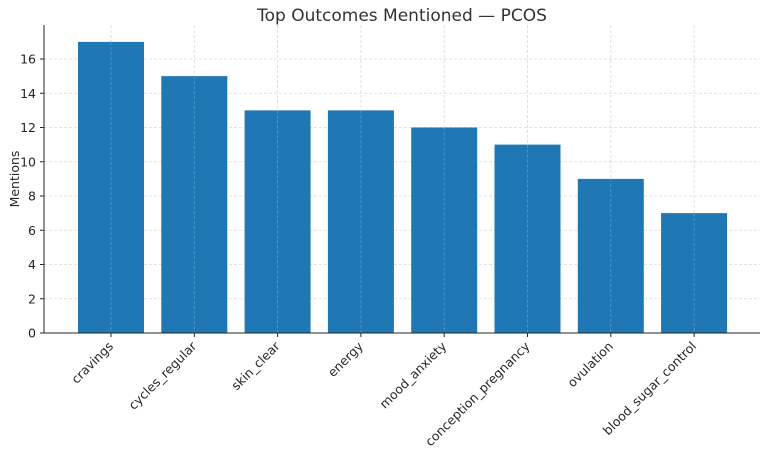 The image size is (768, 458). Describe the element at coordinates (32, 230) in the screenshot. I see `y-tick-label: 6` at that location.